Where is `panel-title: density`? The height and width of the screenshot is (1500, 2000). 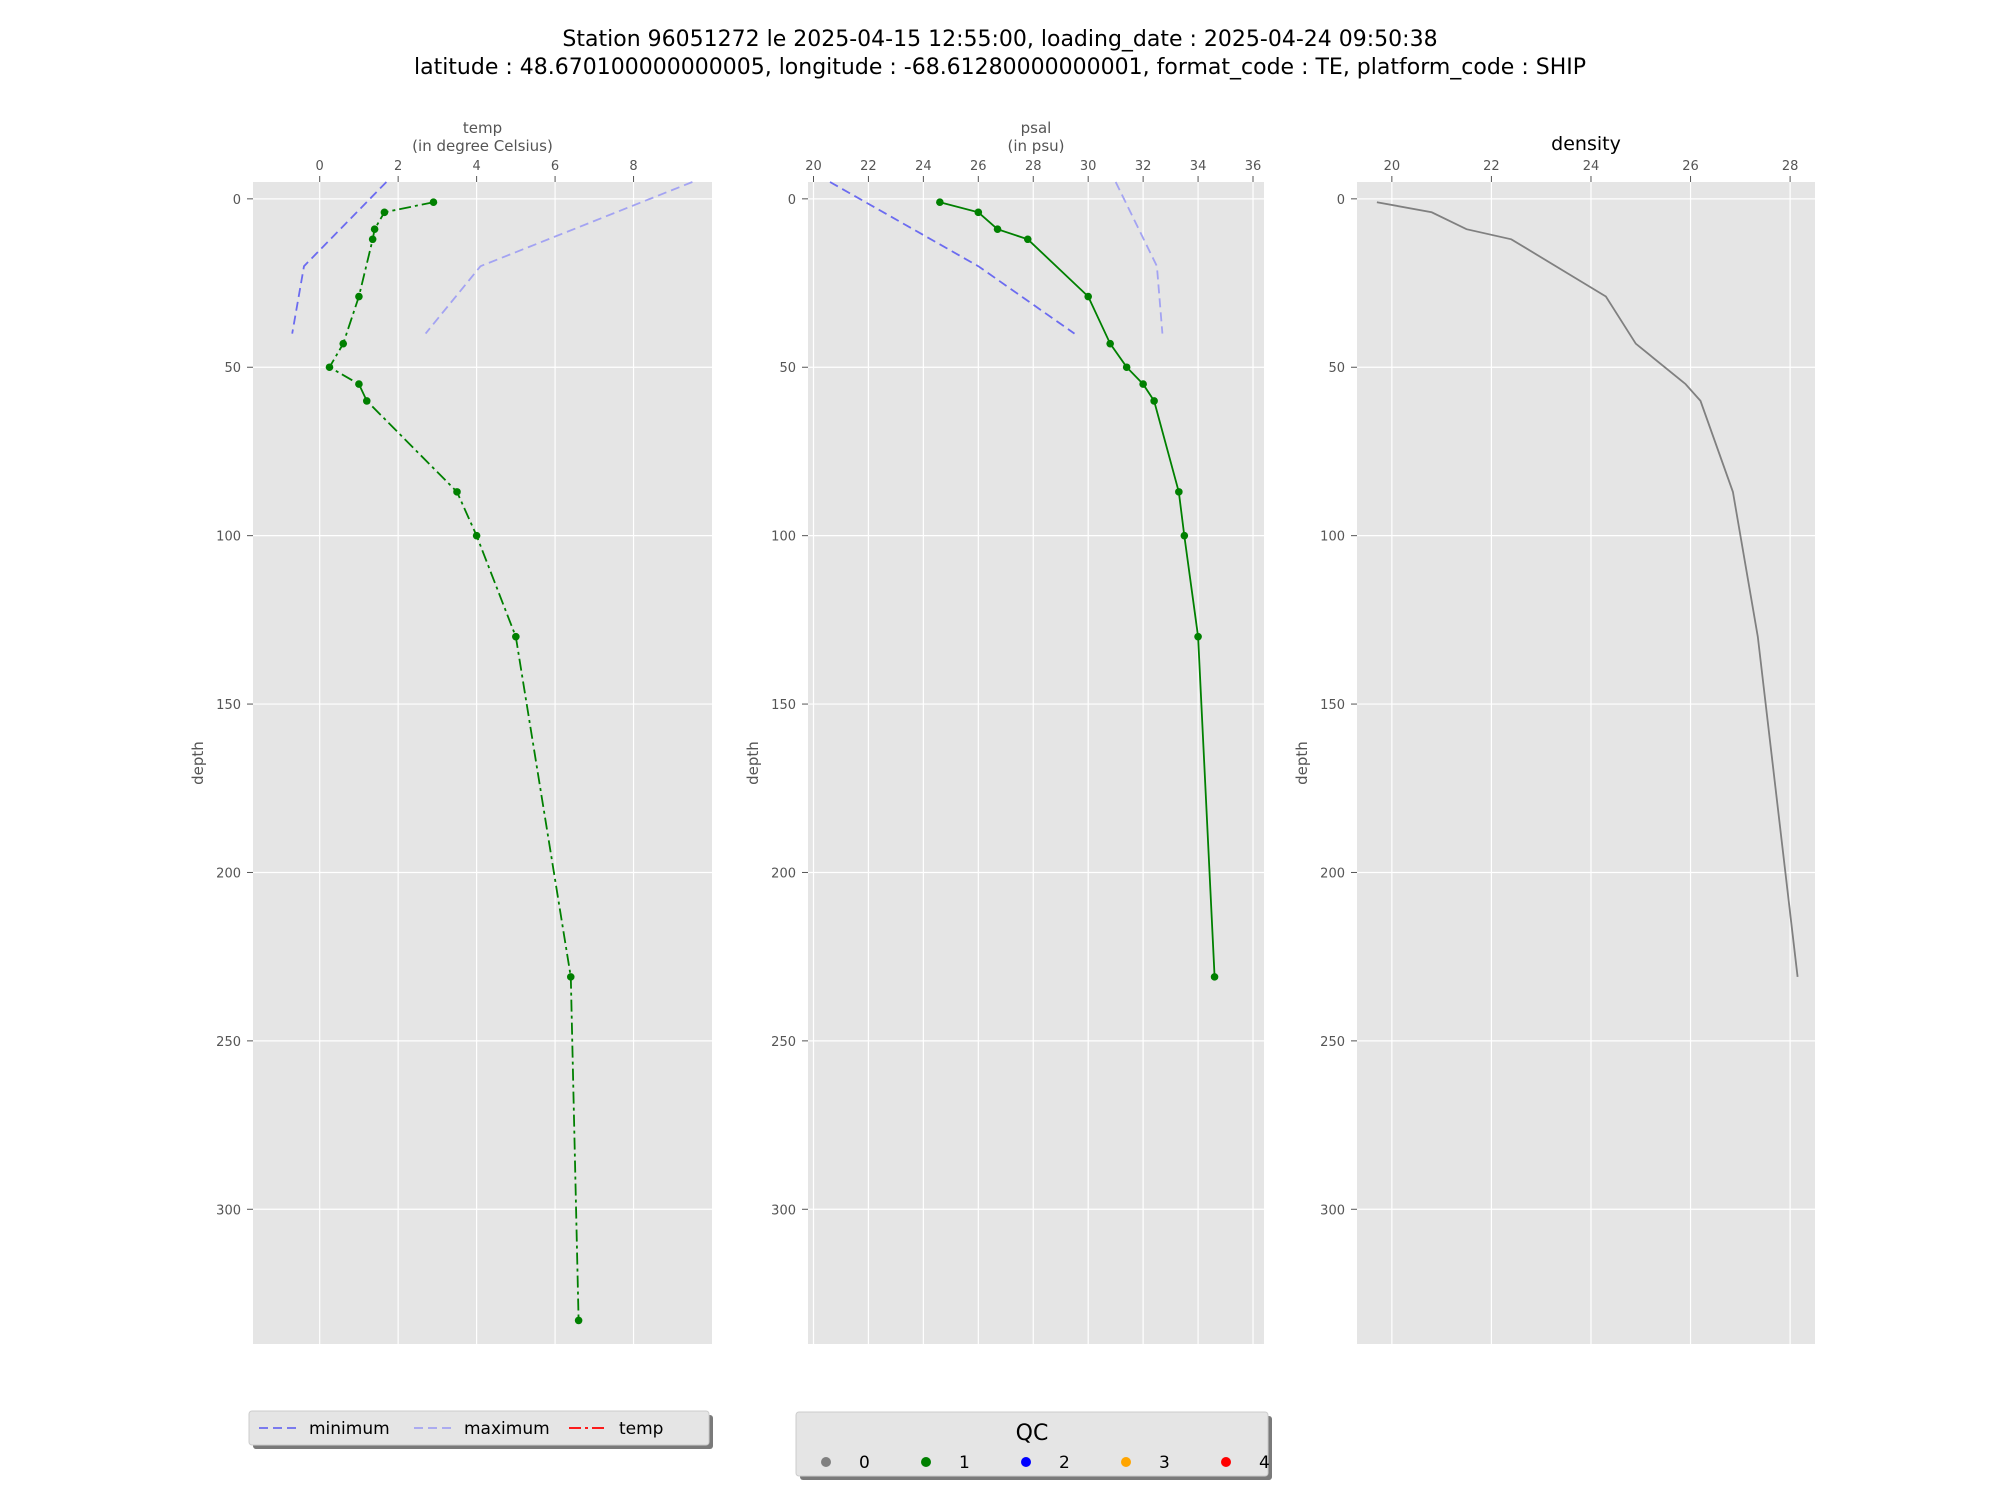 panel-title: density is located at coordinates (1586, 144).